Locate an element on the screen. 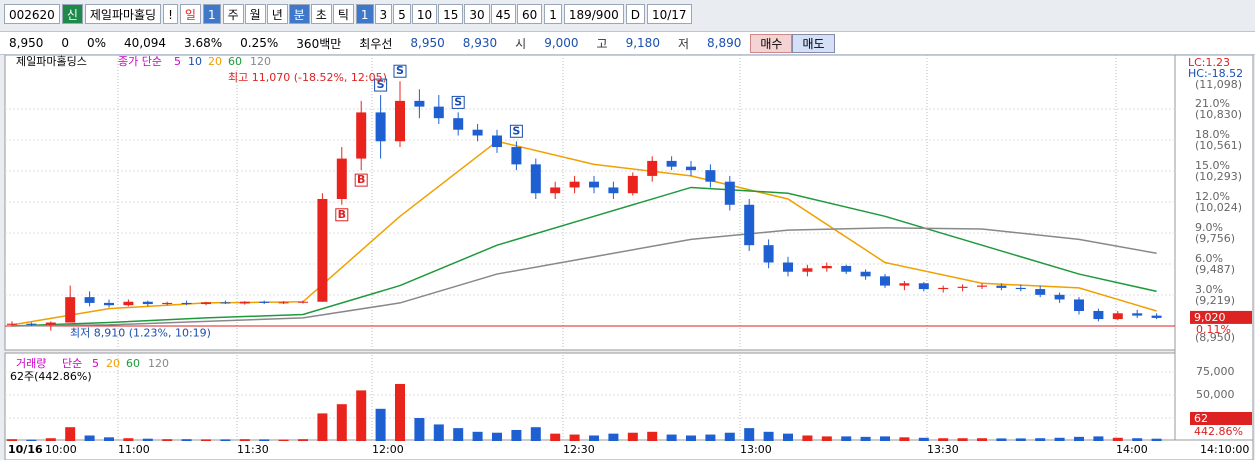 This screenshot has width=1255, height=460. sell-button: 매도 is located at coordinates (813, 43).